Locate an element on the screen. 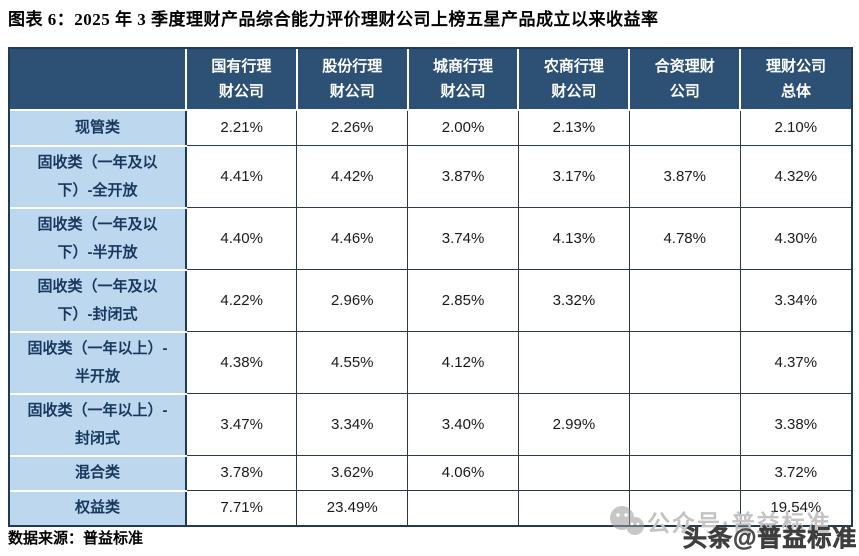 Image resolution: width=859 pixels, height=556 pixels. table-row: 固收类（一年以上）-半开放 4.38% 4.55% 4.12% 4.37% is located at coordinates (430, 363).